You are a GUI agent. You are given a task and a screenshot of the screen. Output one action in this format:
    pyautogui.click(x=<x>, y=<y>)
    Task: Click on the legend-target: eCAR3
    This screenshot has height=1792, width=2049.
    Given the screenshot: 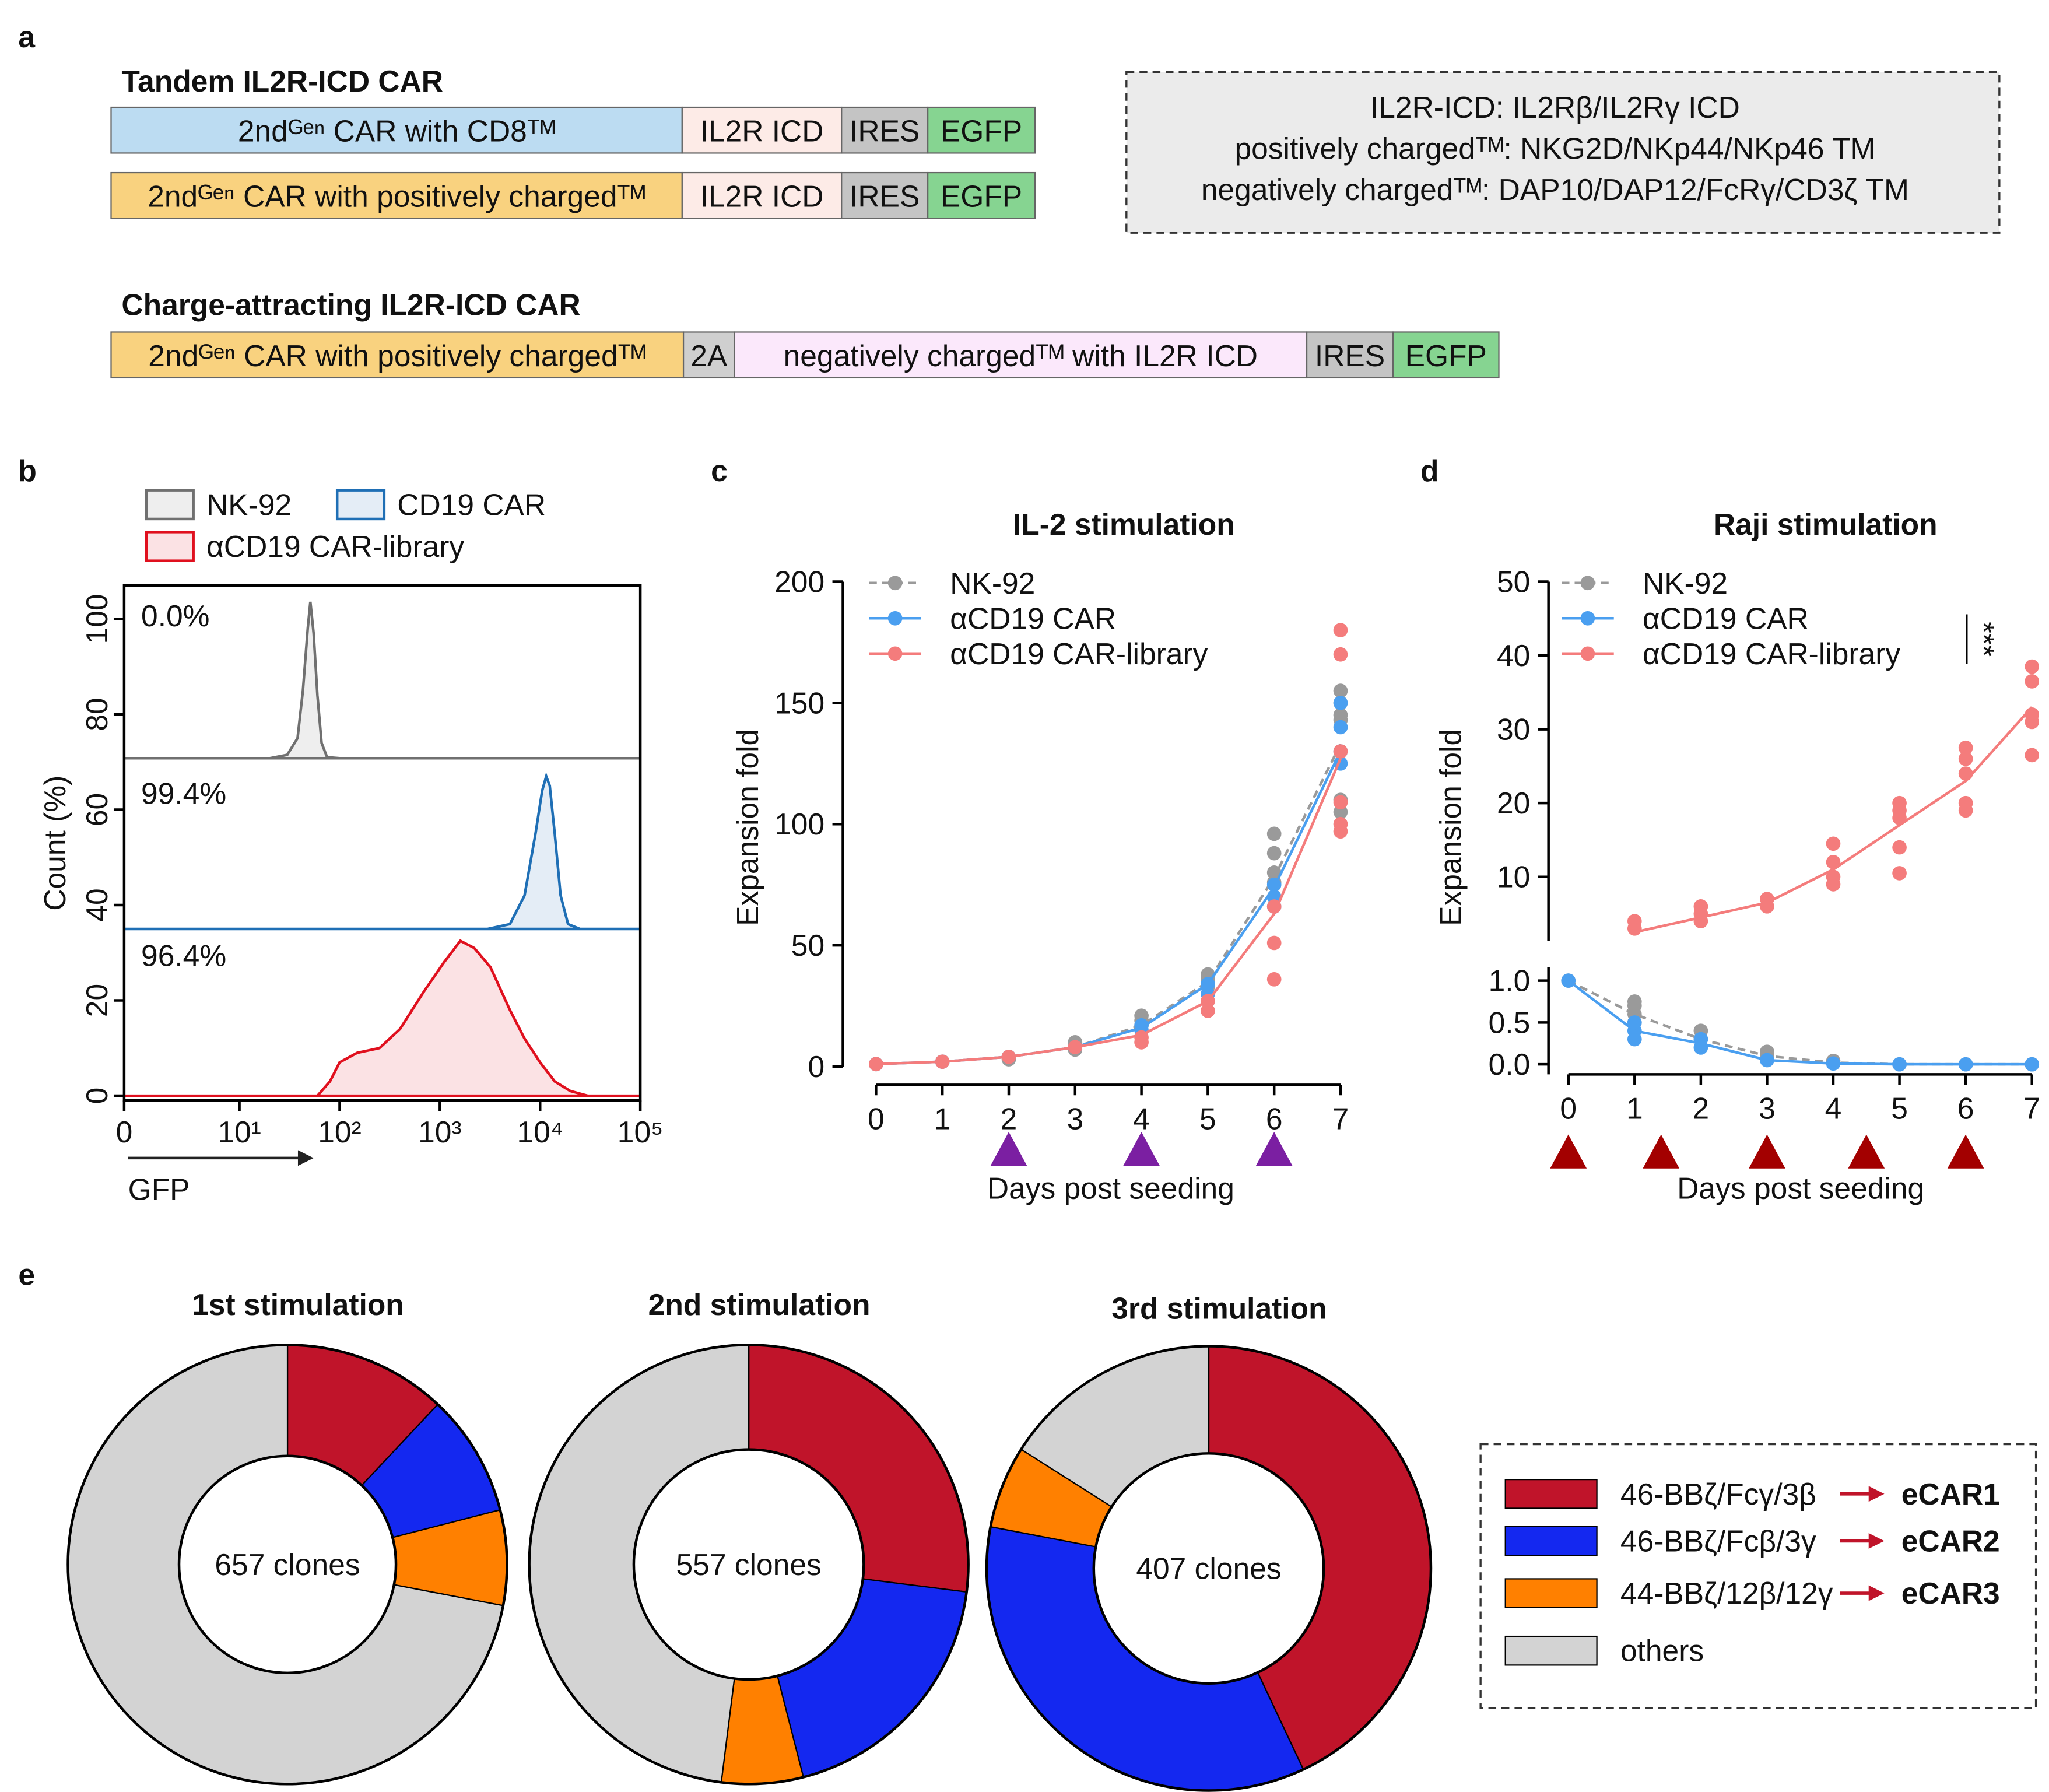 What is the action you would take?
    pyautogui.click(x=1950, y=1593)
    